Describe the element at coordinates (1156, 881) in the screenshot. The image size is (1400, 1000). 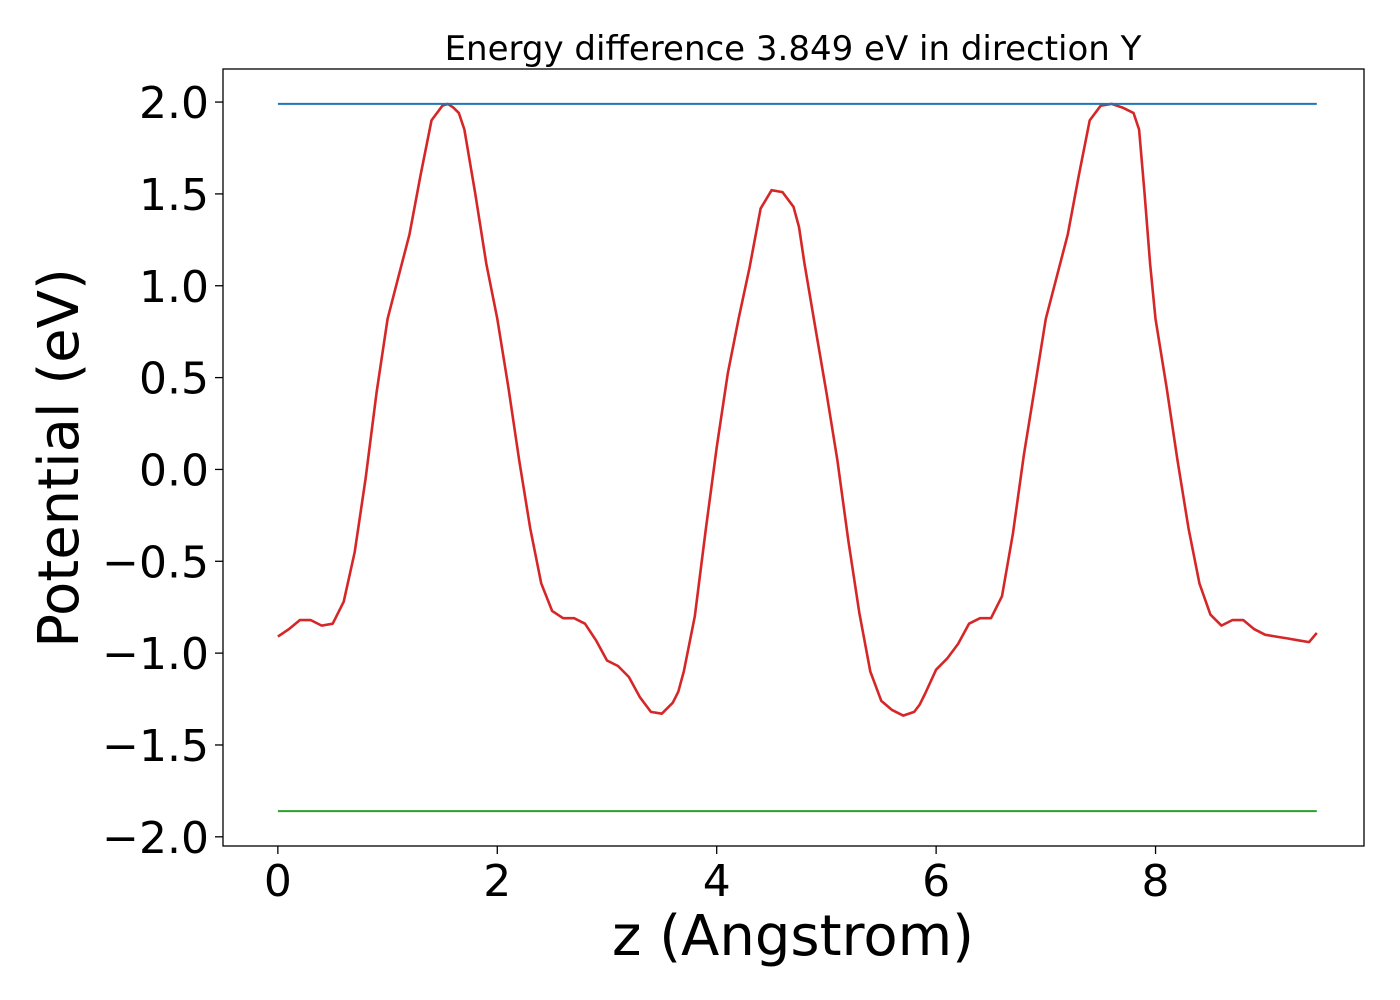
I see `x-tick-label: 8` at that location.